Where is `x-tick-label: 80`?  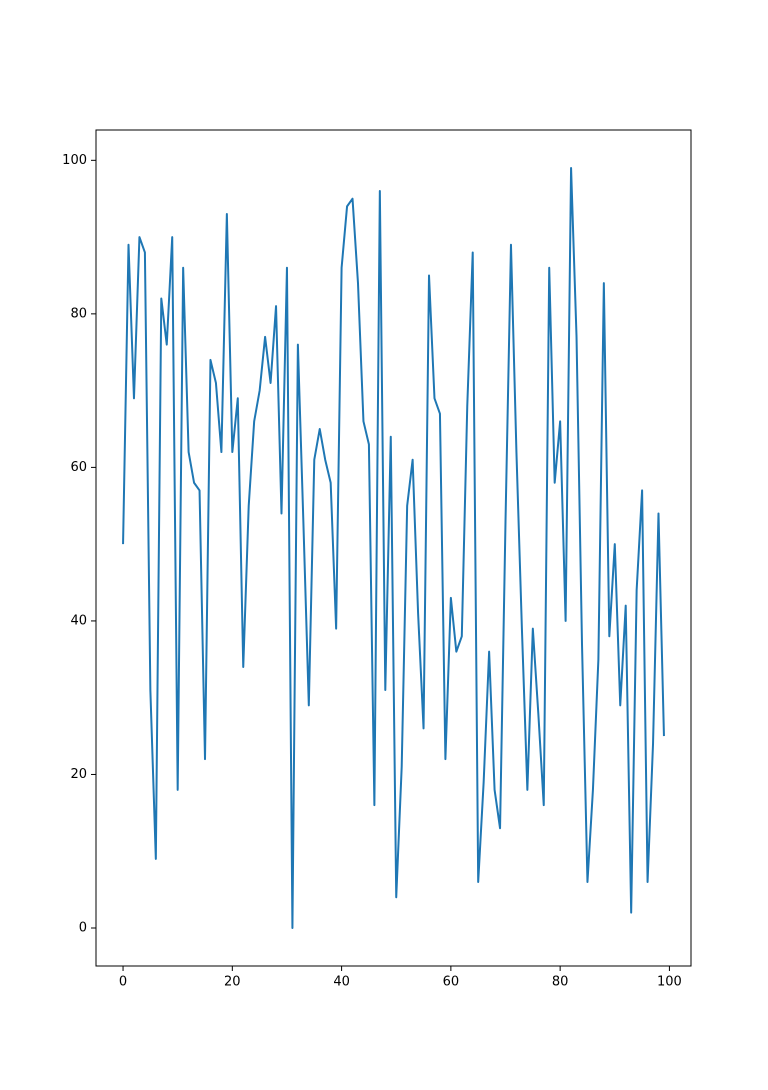
x-tick-label: 80 is located at coordinates (560, 982).